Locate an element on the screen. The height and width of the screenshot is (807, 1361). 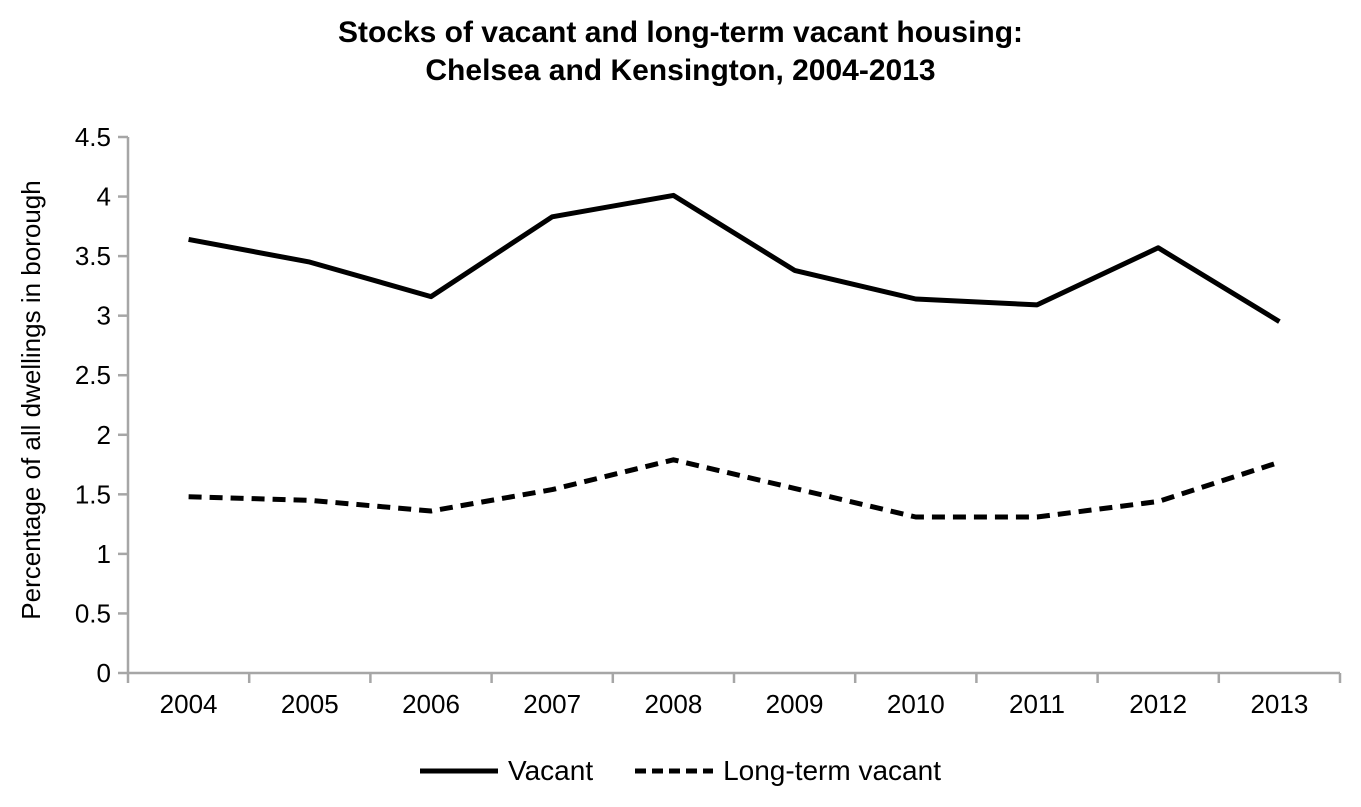
y-tick-label: 4.5 is located at coordinates (93, 137).